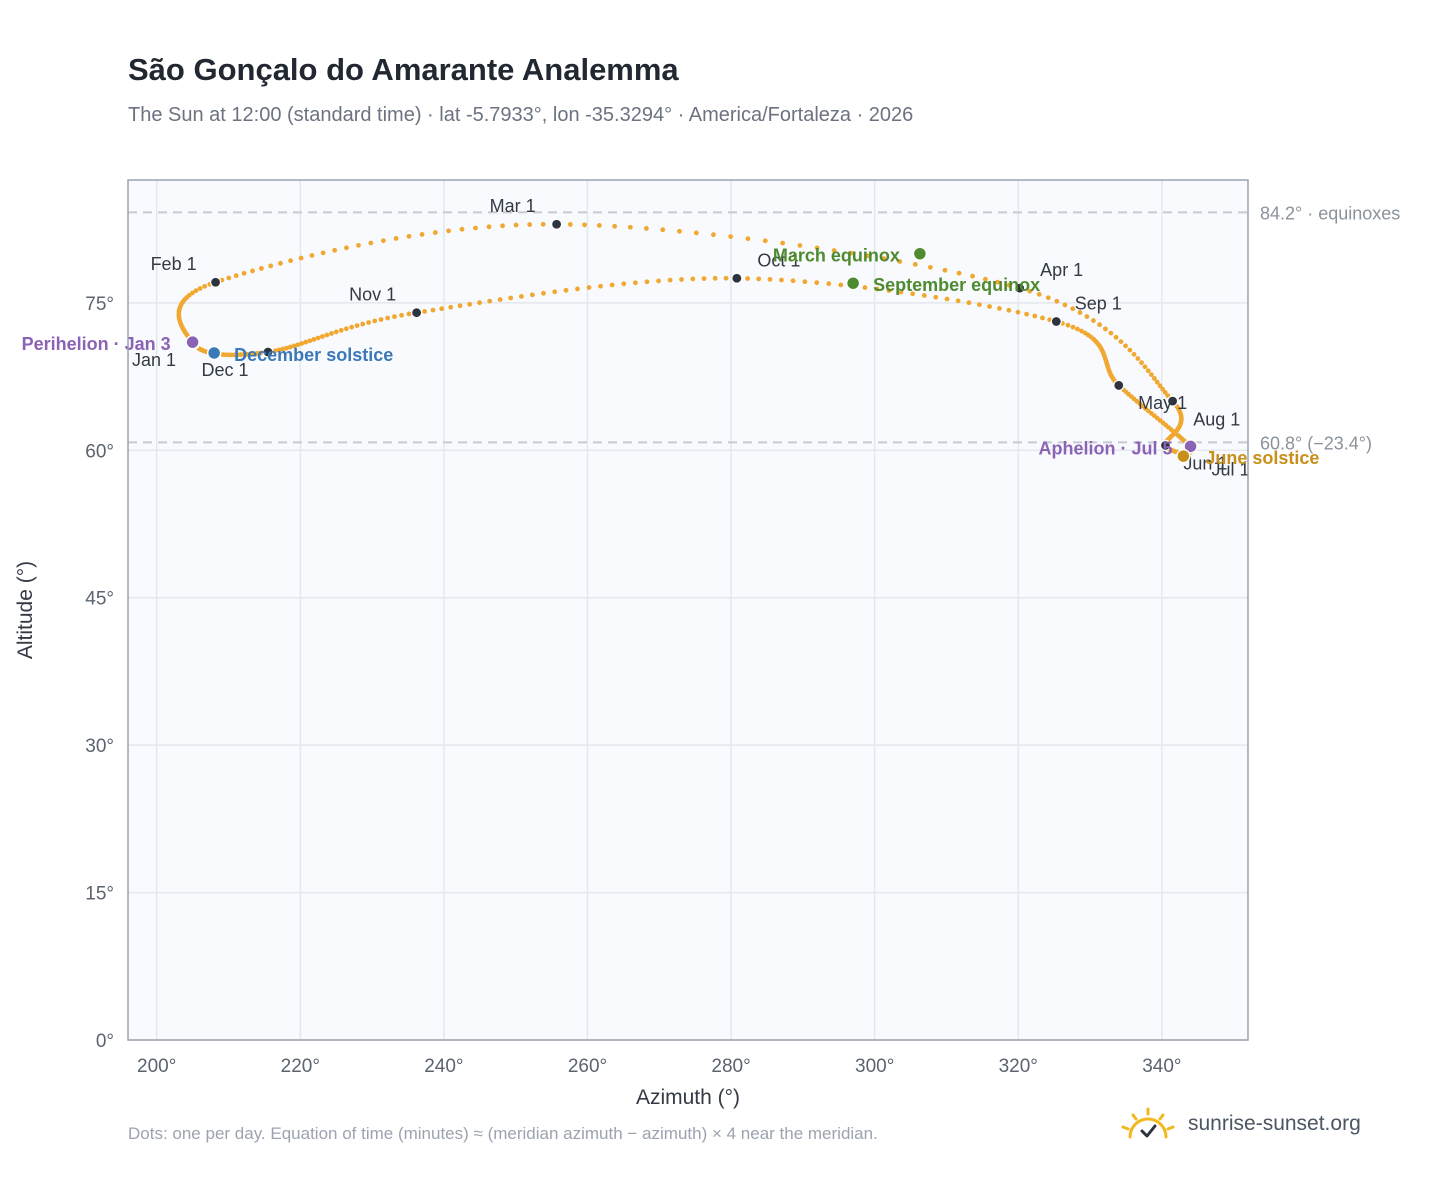  What do you see at coordinates (1231, 469) in the screenshot?
I see `month-label: Jul 1` at bounding box center [1231, 469].